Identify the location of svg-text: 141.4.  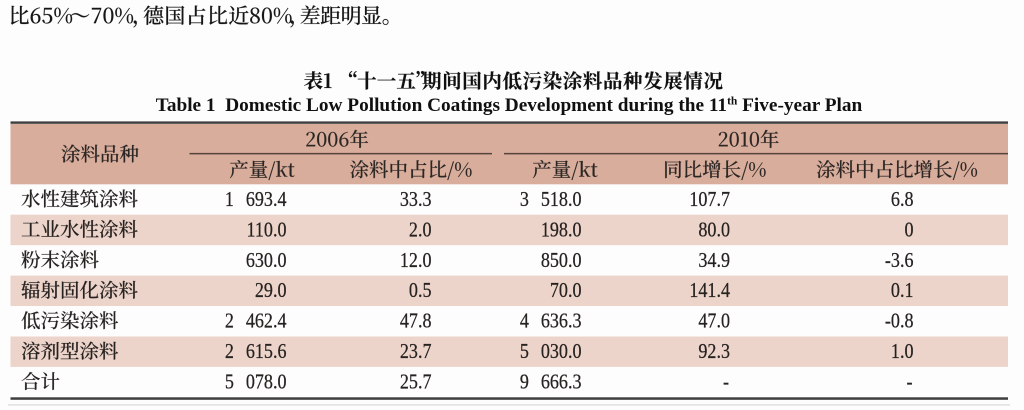
(709, 291).